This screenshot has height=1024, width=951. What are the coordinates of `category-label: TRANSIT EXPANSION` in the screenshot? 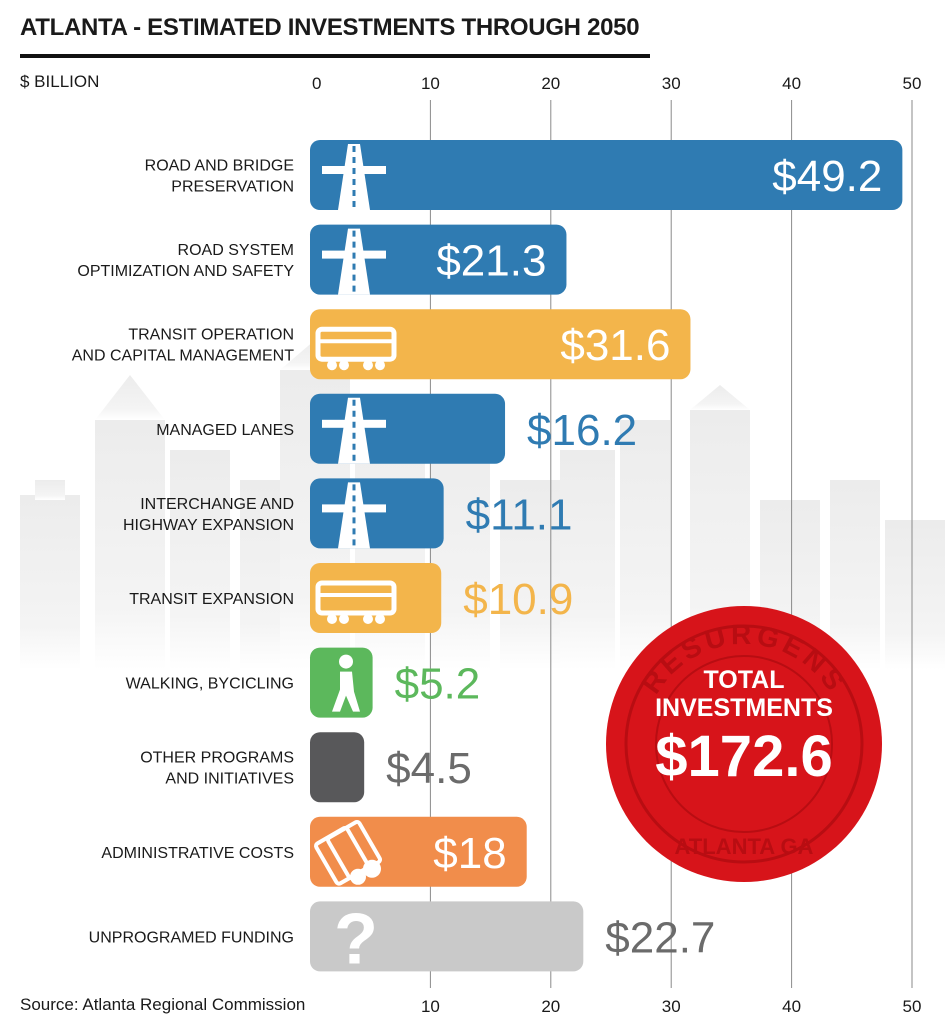 It's located at (211, 599).